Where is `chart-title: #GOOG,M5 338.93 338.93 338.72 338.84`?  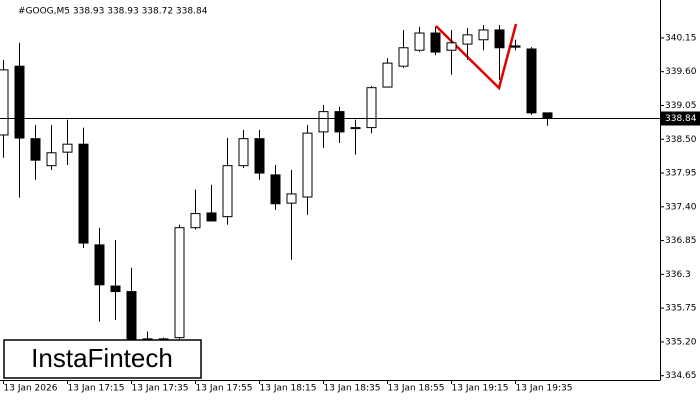 chart-title: #GOOG,M5 338.93 338.93 338.72 338.84 is located at coordinates (113, 12).